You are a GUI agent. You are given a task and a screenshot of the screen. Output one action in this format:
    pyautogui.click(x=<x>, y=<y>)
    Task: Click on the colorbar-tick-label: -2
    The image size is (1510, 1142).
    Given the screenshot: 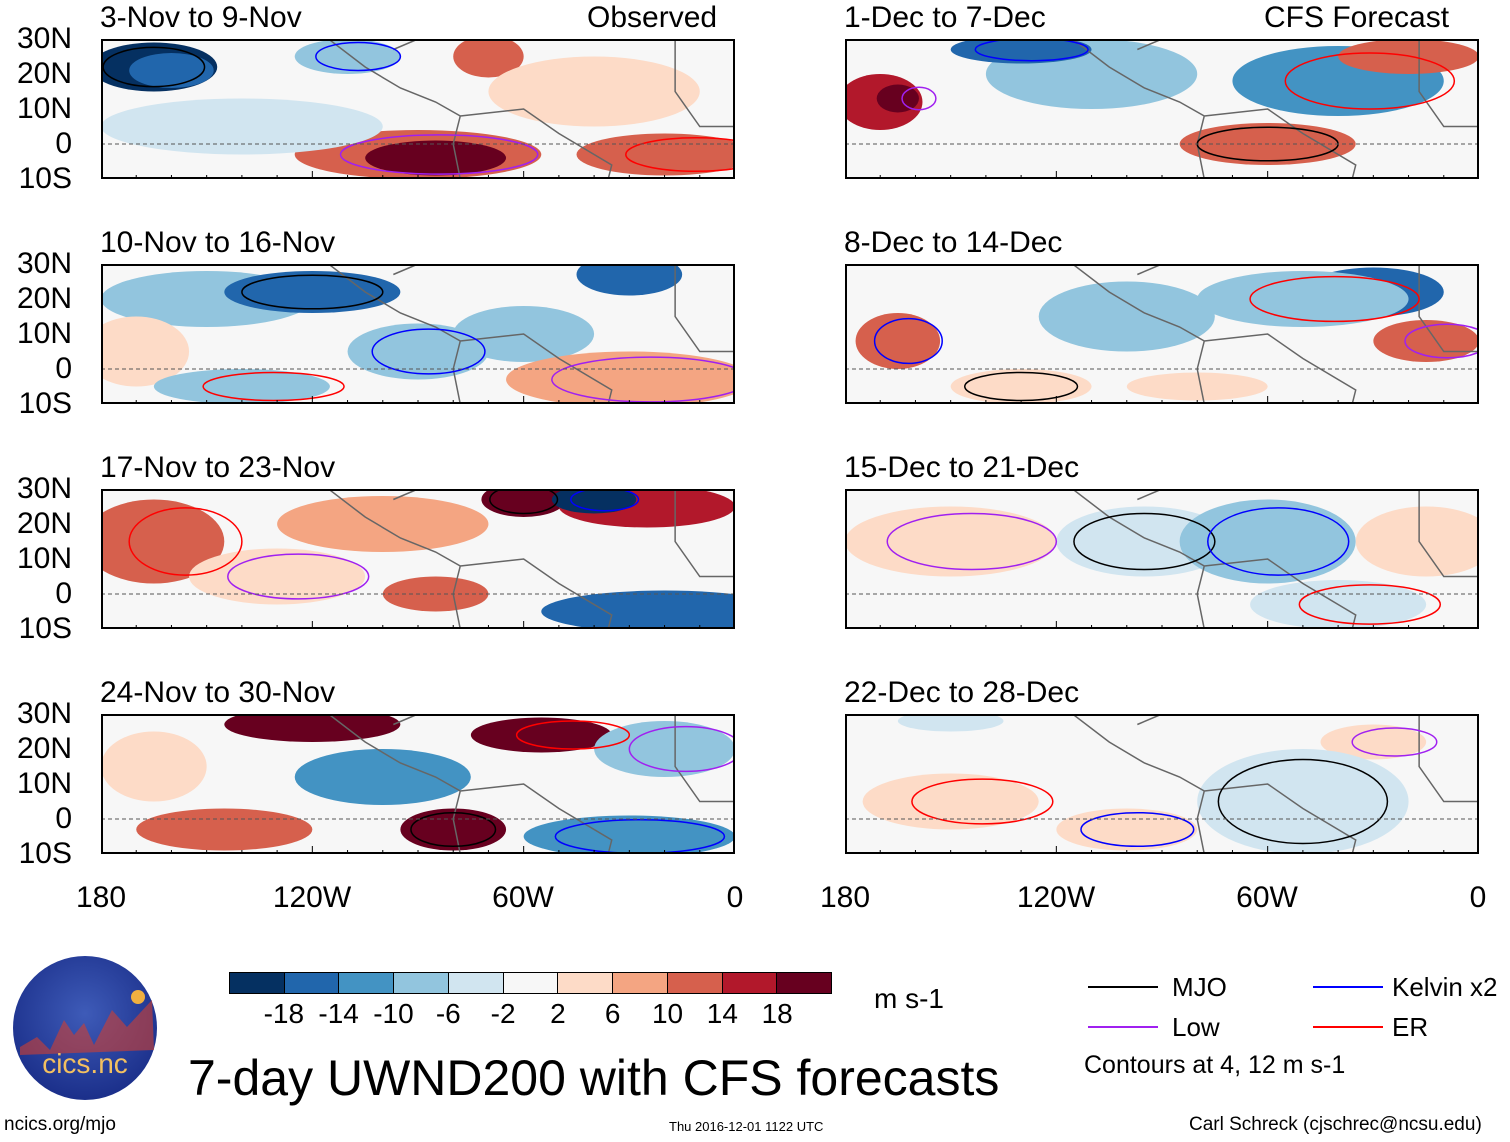 What is the action you would take?
    pyautogui.click(x=503, y=1013)
    